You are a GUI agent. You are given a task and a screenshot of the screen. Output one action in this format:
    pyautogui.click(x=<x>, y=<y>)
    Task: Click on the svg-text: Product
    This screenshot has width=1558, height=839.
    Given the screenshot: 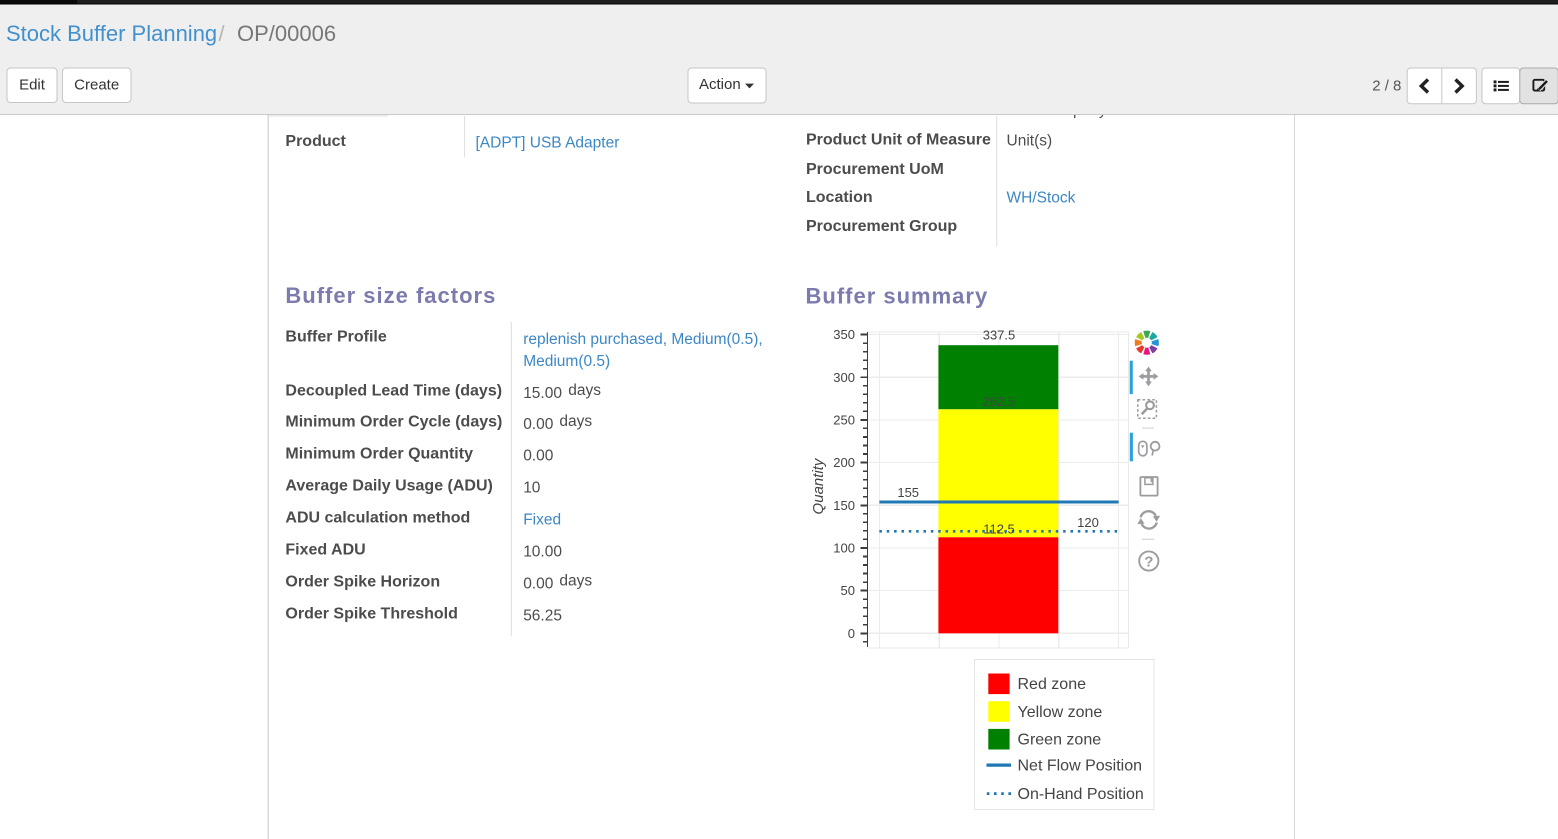 What is the action you would take?
    pyautogui.click(x=315, y=141)
    